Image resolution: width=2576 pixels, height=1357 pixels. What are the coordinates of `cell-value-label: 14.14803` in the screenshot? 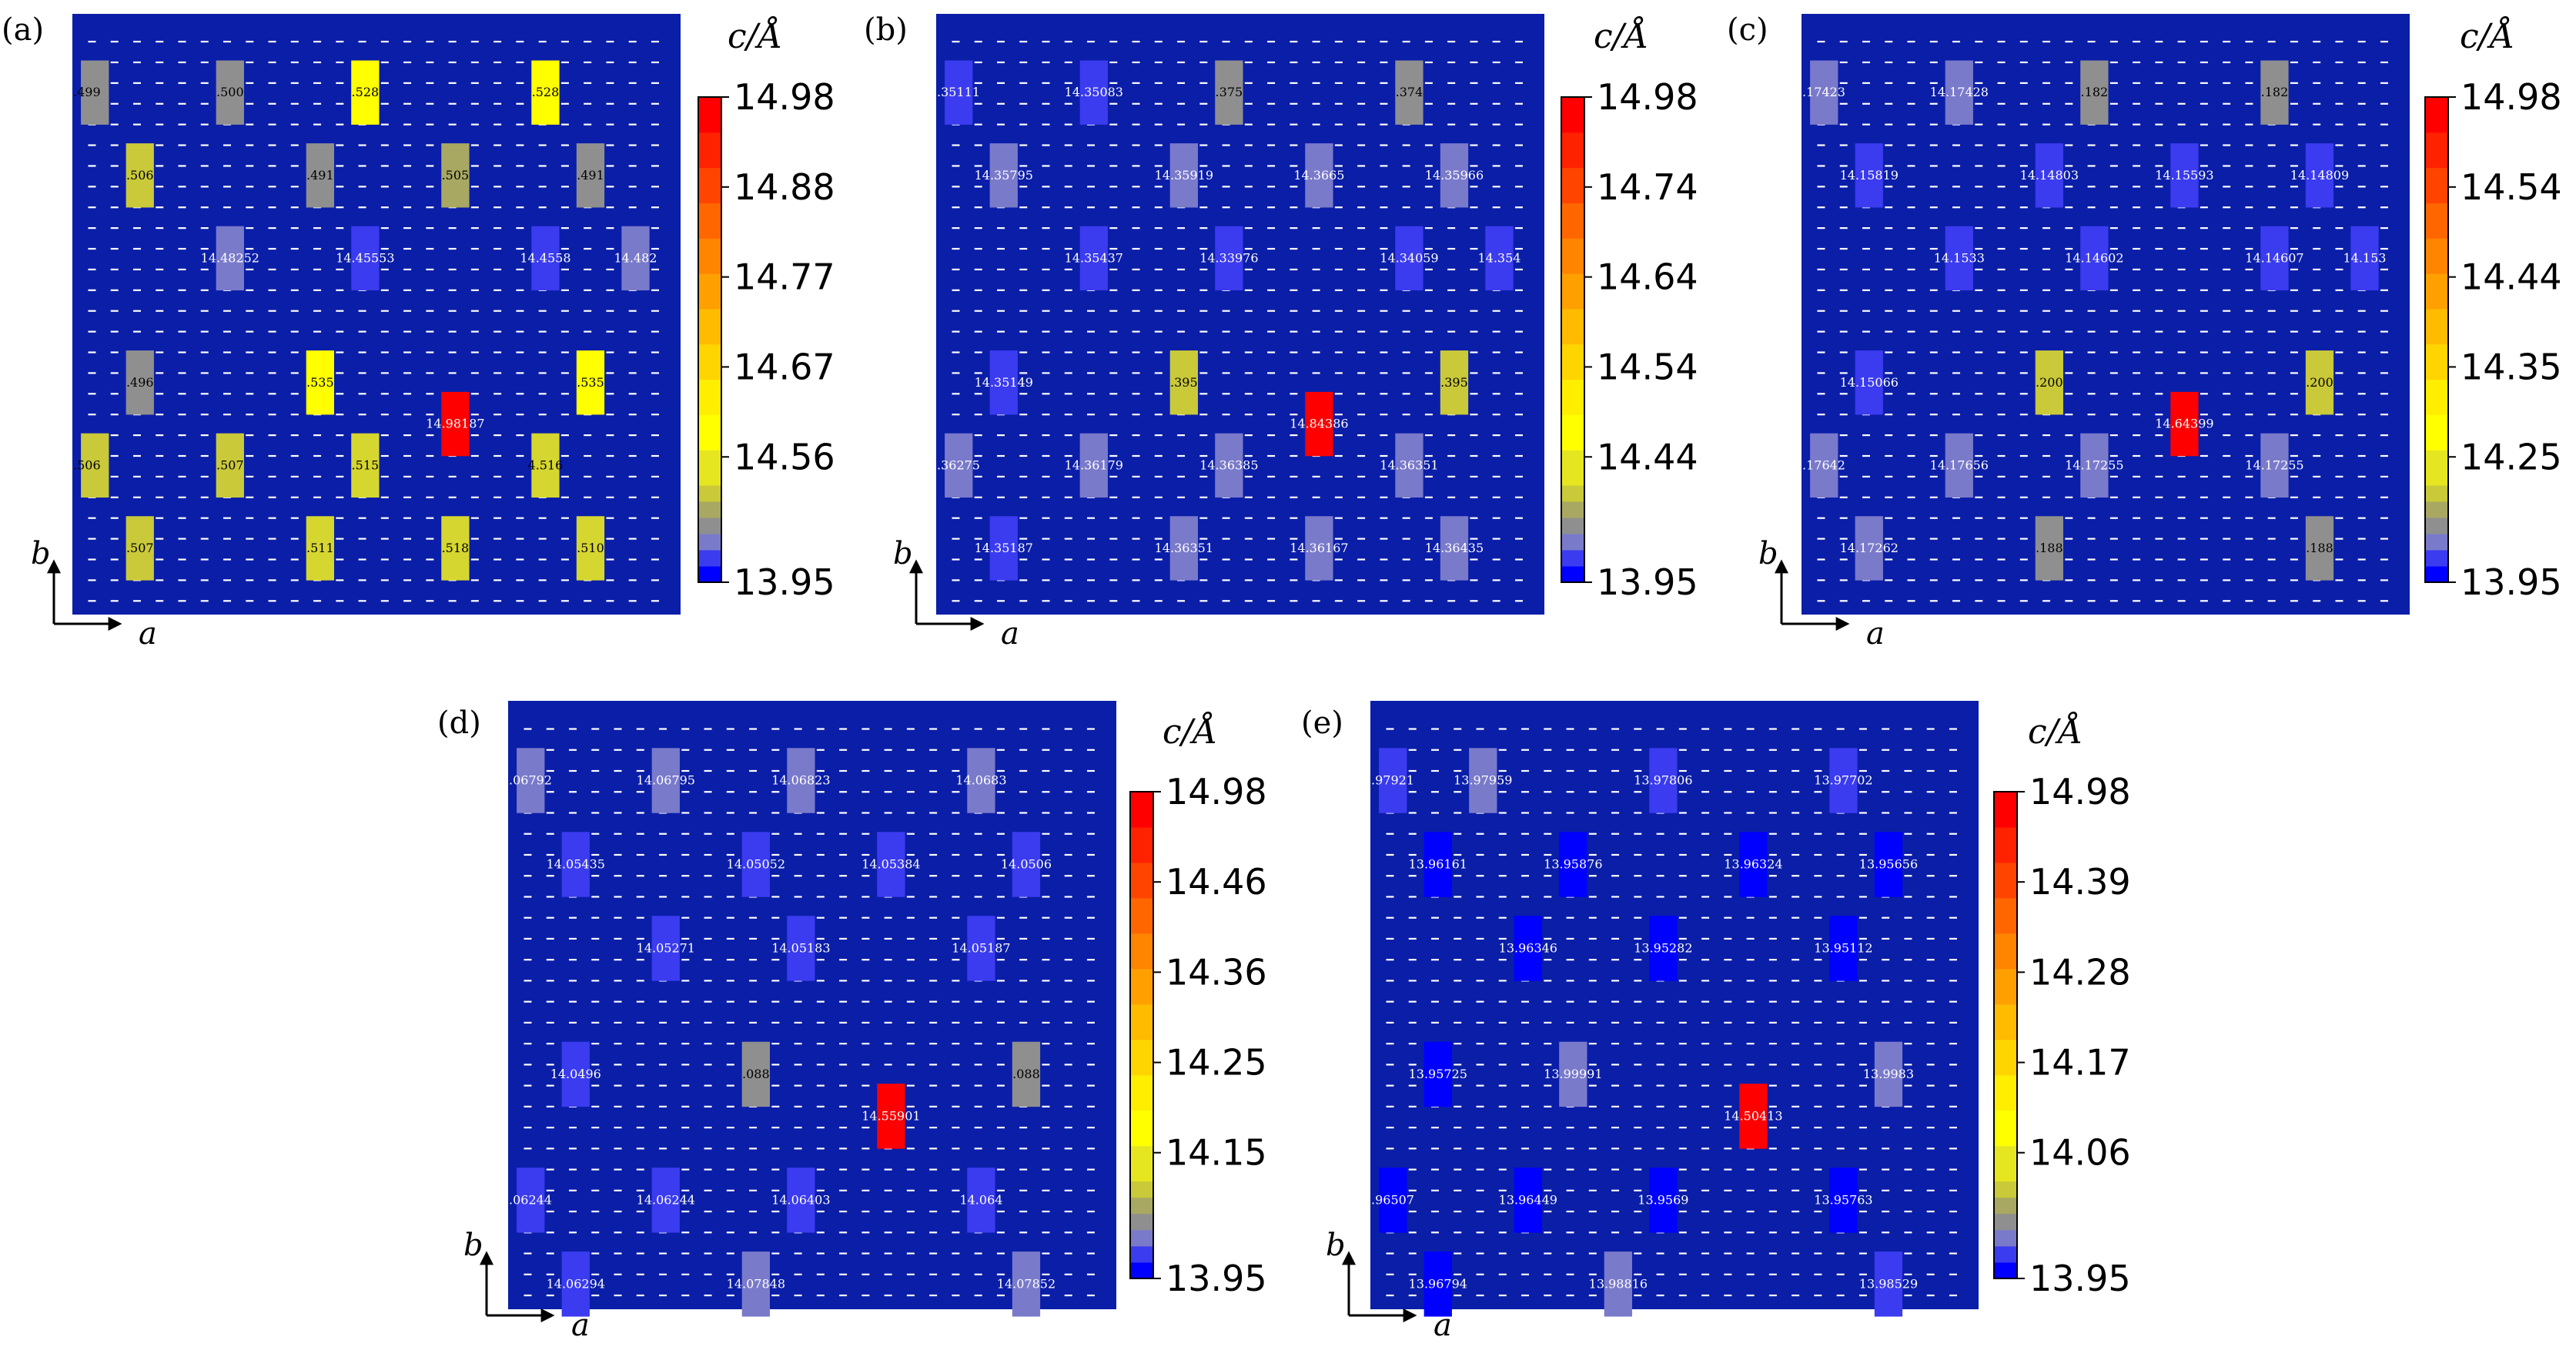 It's located at (2050, 175).